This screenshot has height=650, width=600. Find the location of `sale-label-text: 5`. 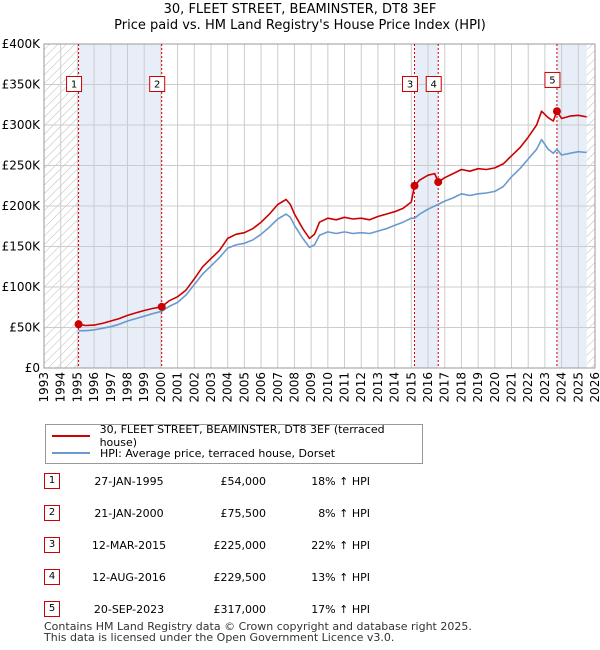

sale-label-text: 5 is located at coordinates (552, 80).